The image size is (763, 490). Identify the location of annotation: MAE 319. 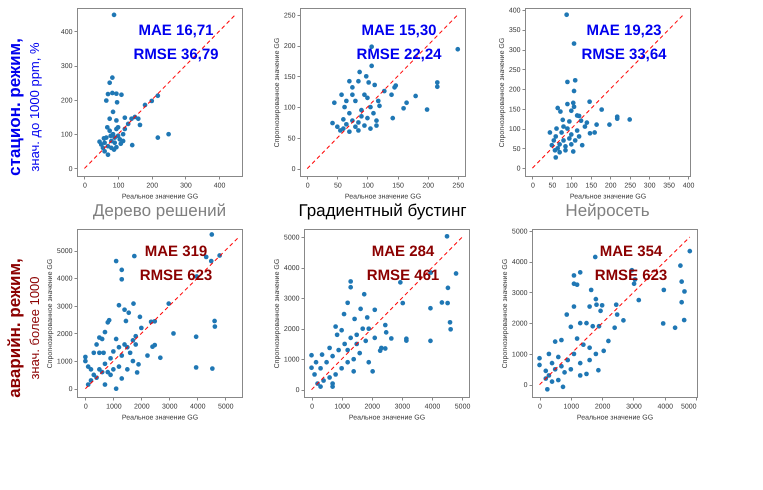
(176, 251).